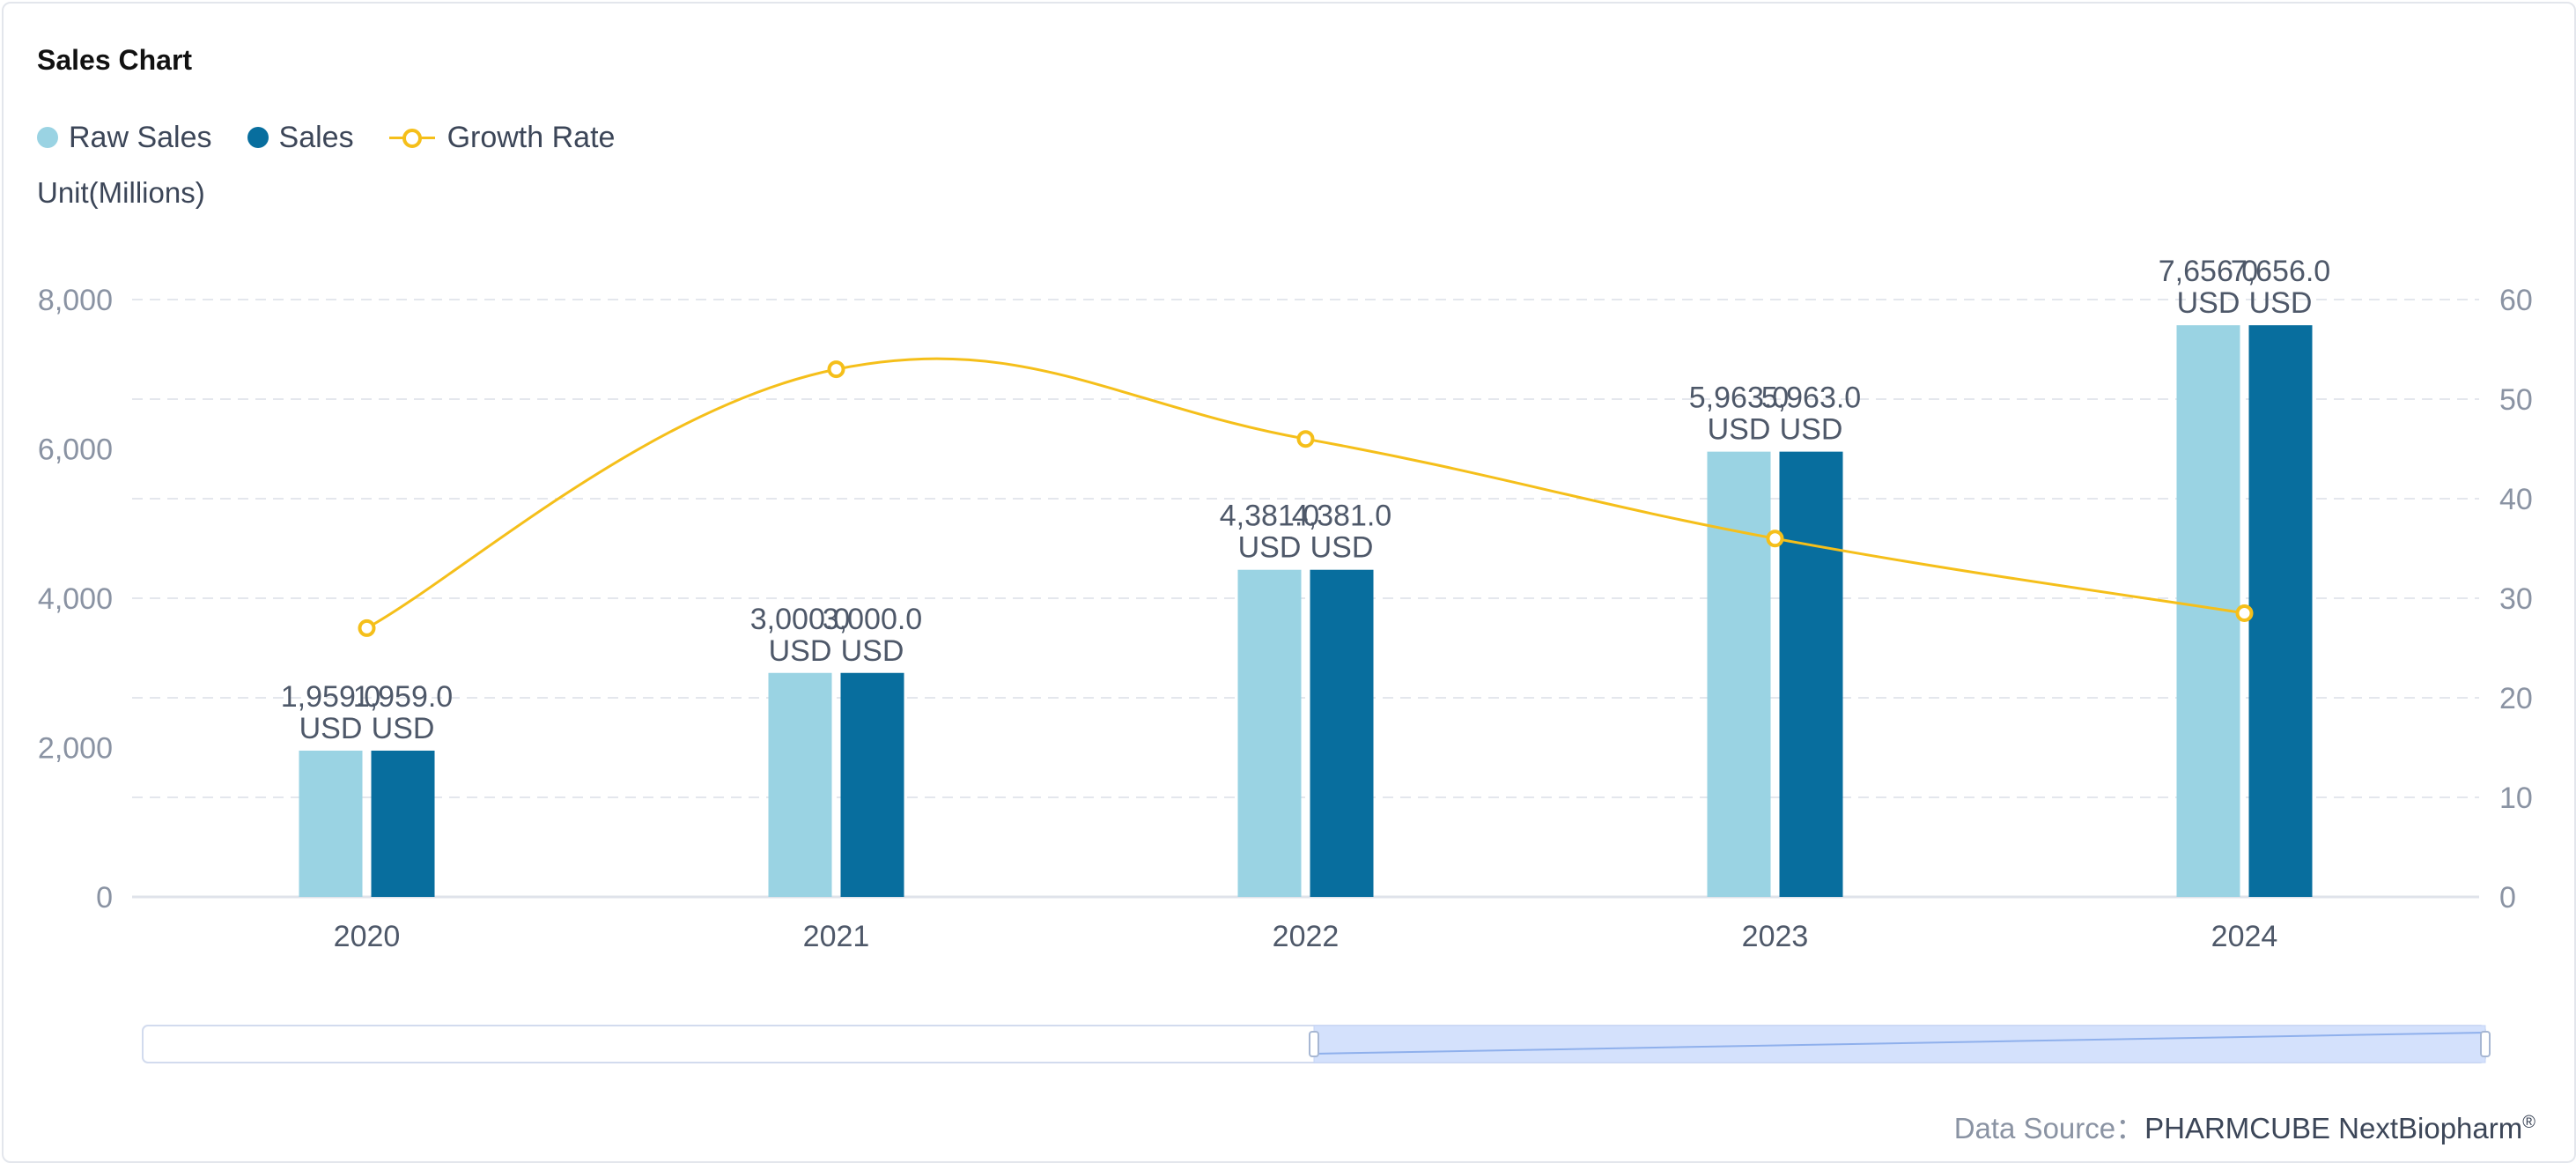 Image resolution: width=2576 pixels, height=1163 pixels. What do you see at coordinates (836, 937) in the screenshot?
I see `x-tick-label: 2021` at bounding box center [836, 937].